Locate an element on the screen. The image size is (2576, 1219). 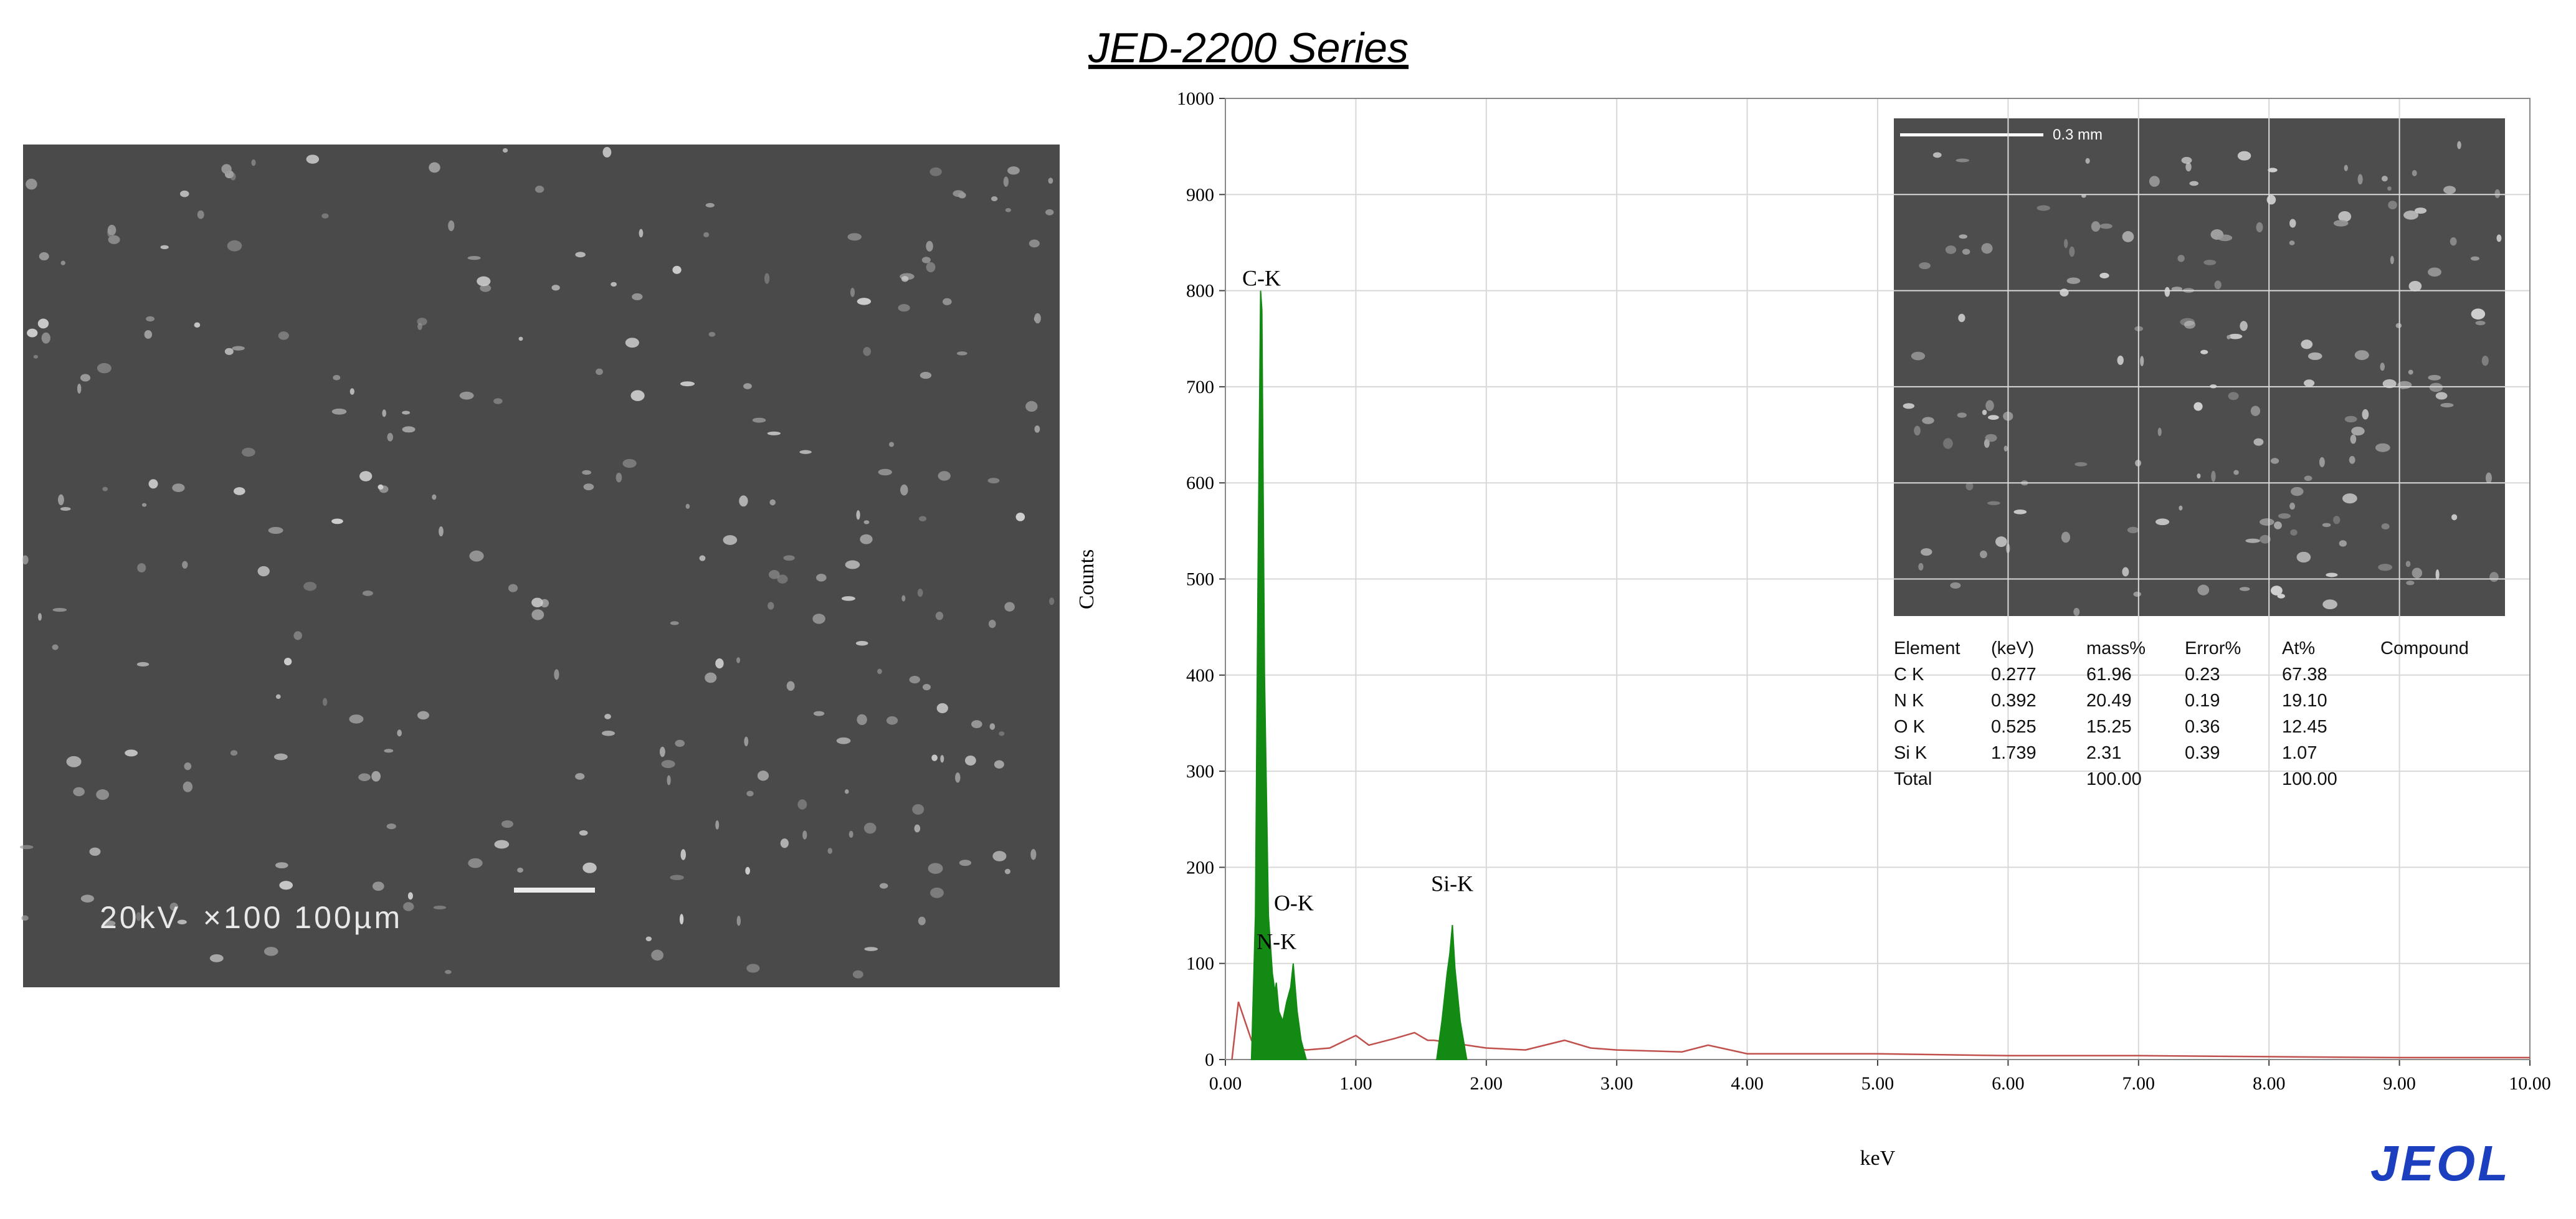
inset-scale-label: 0.3 mm is located at coordinates (2078, 134).